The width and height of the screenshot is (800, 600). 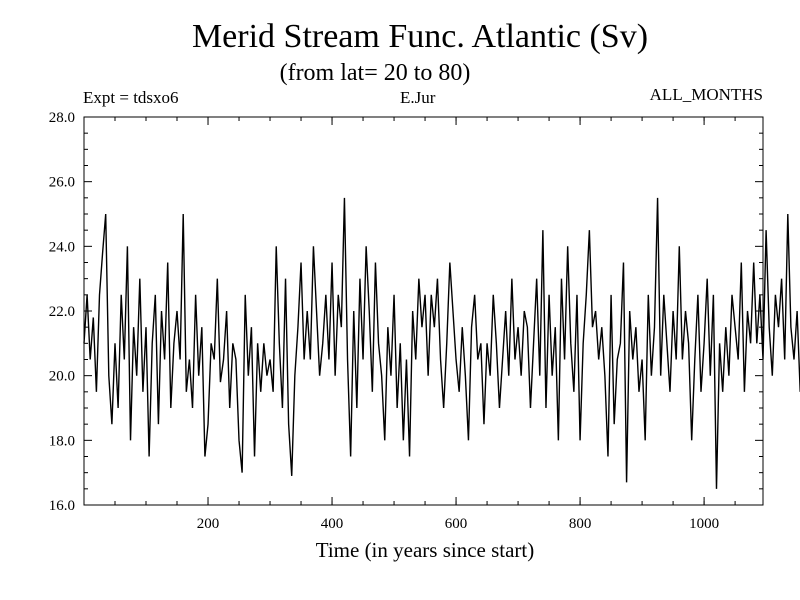 What do you see at coordinates (332, 524) in the screenshot?
I see `x-tick-label: 400` at bounding box center [332, 524].